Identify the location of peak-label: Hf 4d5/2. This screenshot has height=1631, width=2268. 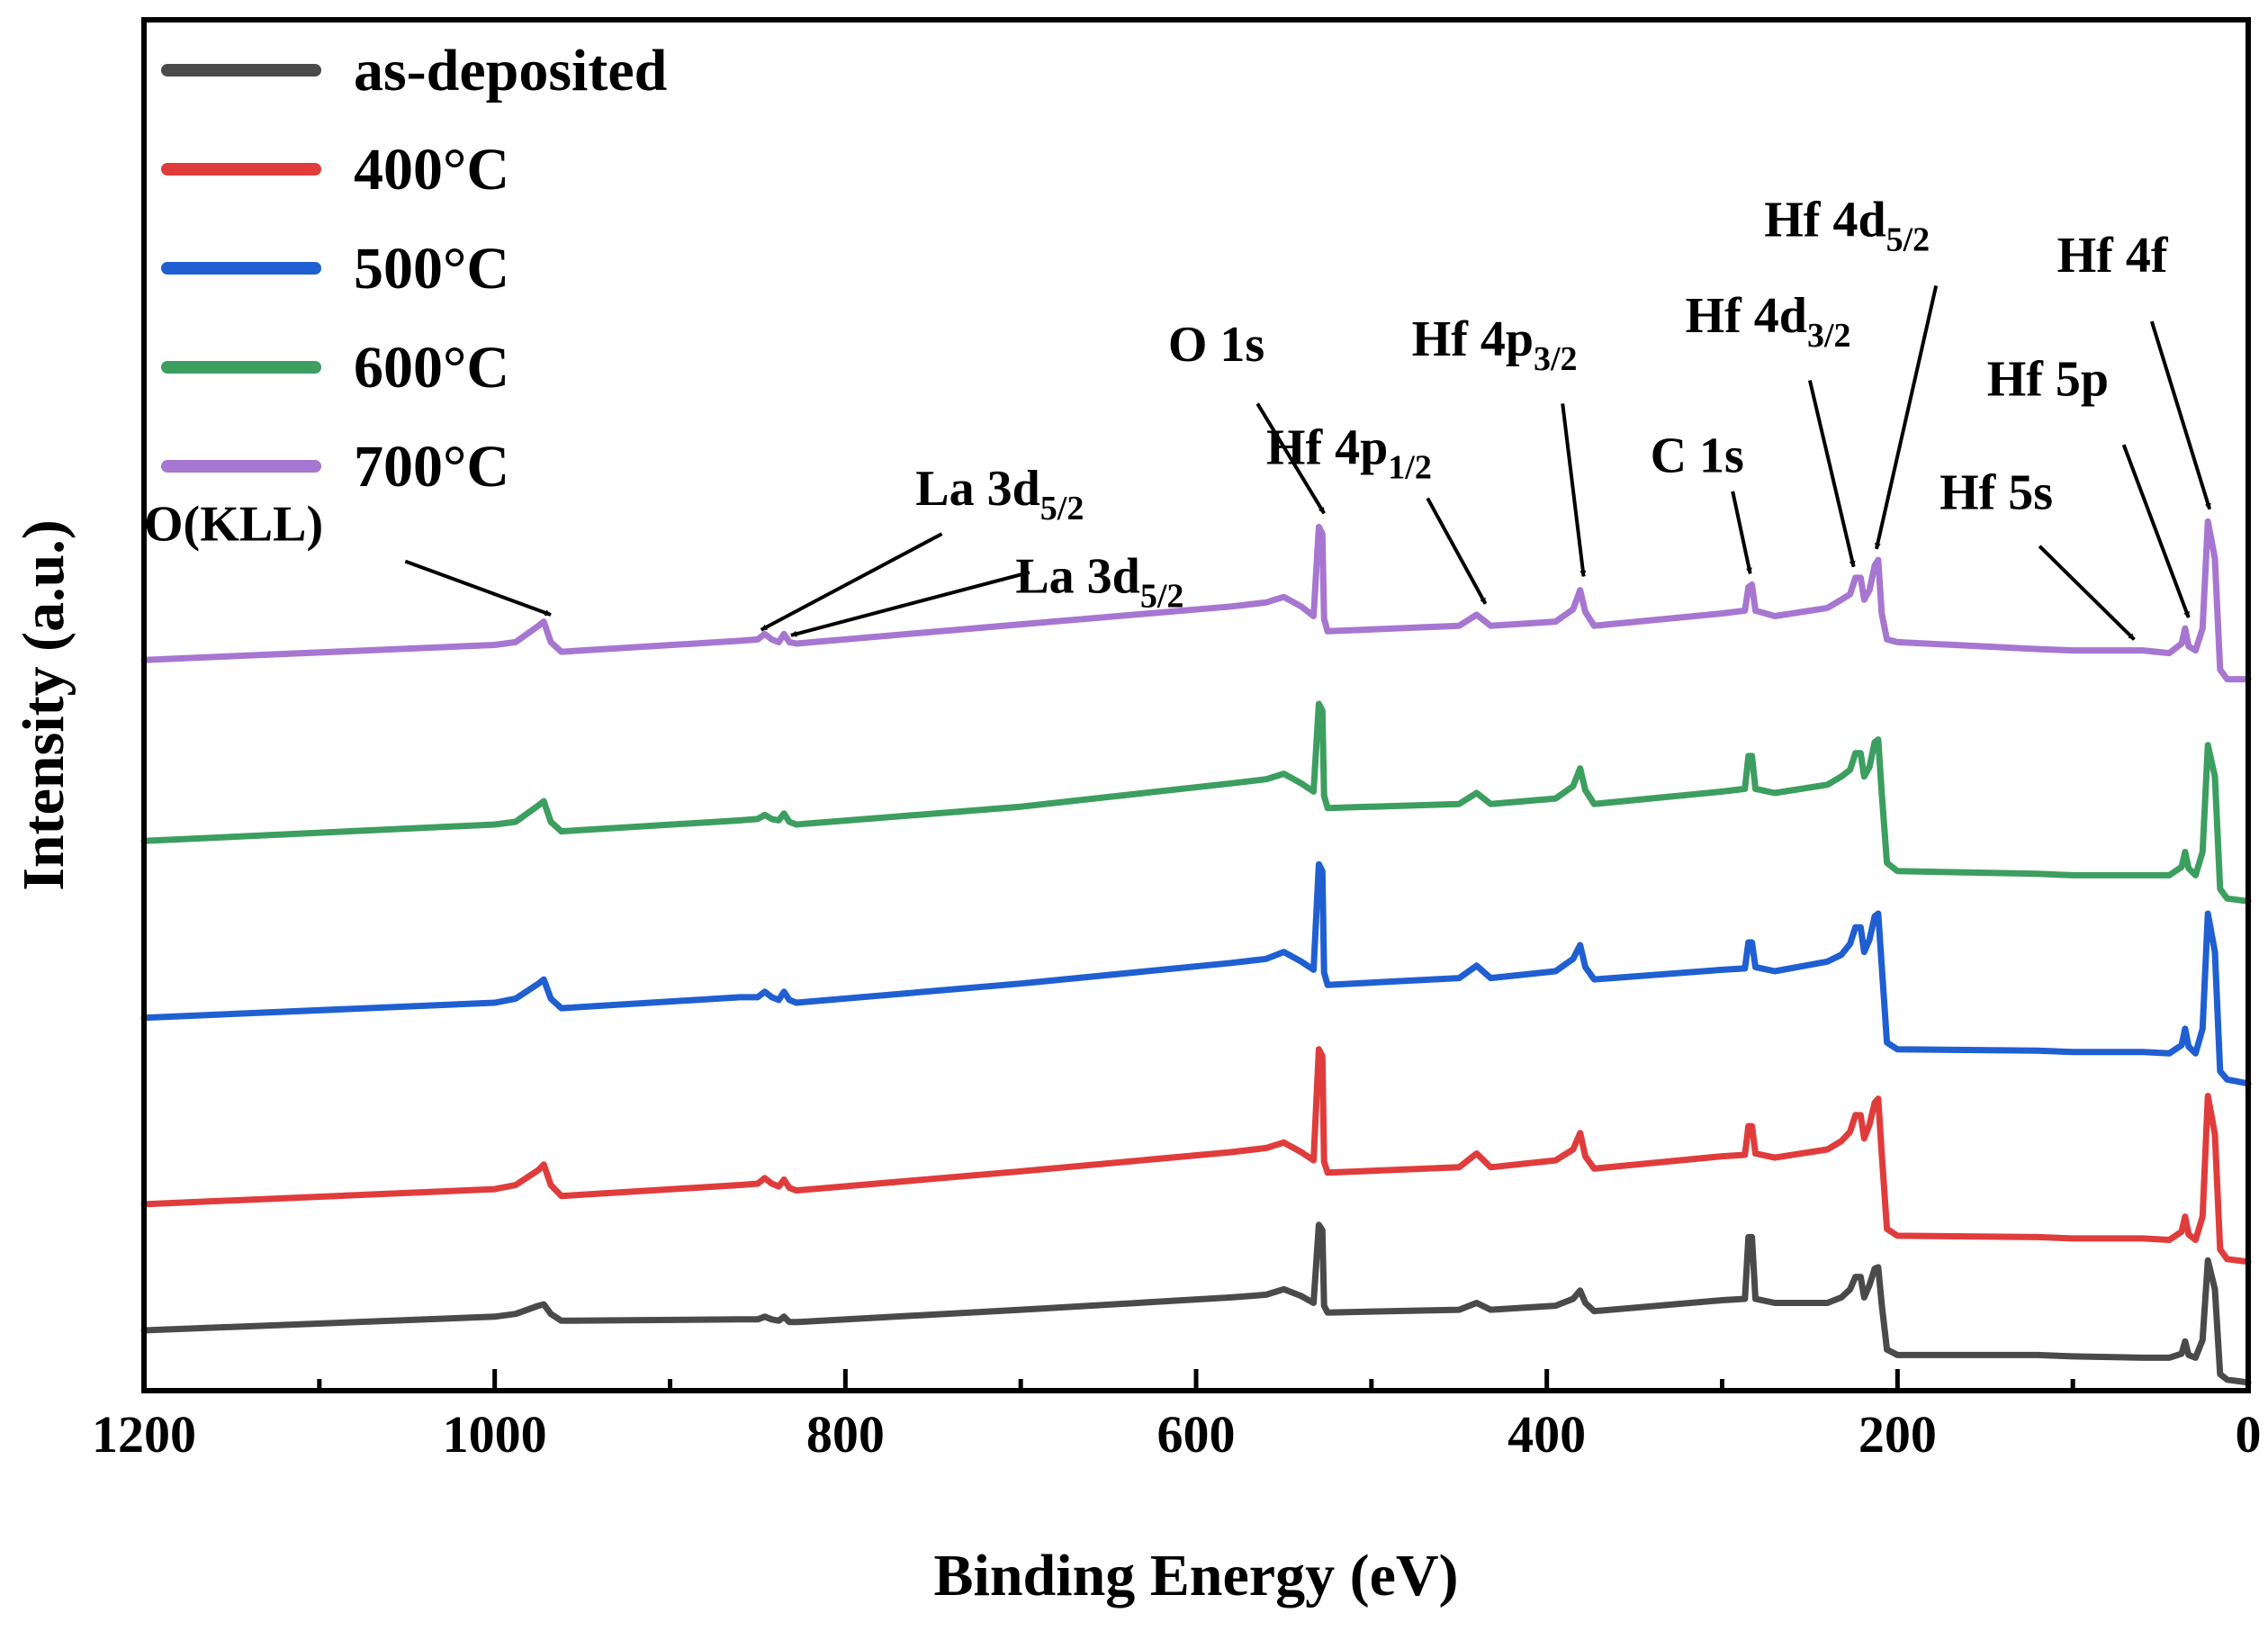
(1847, 226).